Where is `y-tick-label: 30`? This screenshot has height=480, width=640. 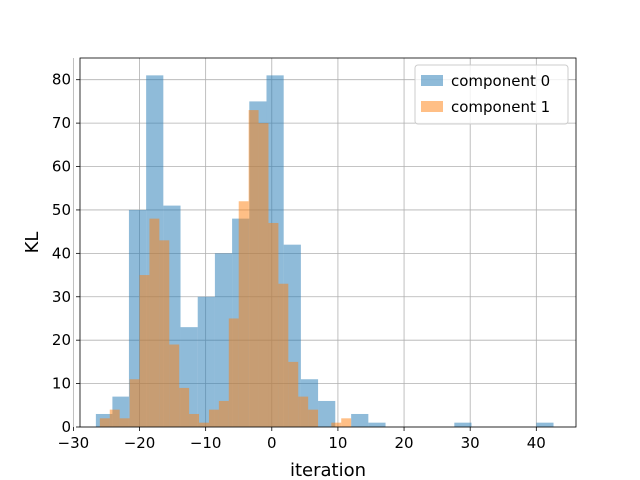
y-tick-label: 30 is located at coordinates (61, 297).